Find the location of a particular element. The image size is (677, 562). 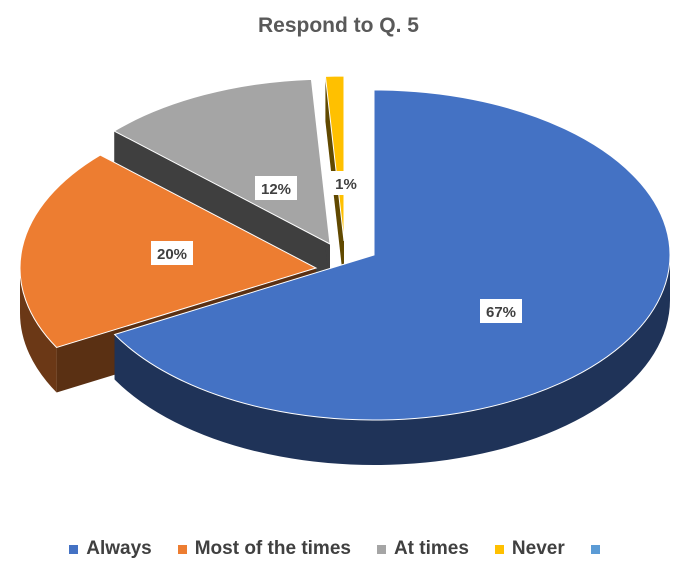

data-labels: 67% 20% 12% 1% is located at coordinates (336, 247).